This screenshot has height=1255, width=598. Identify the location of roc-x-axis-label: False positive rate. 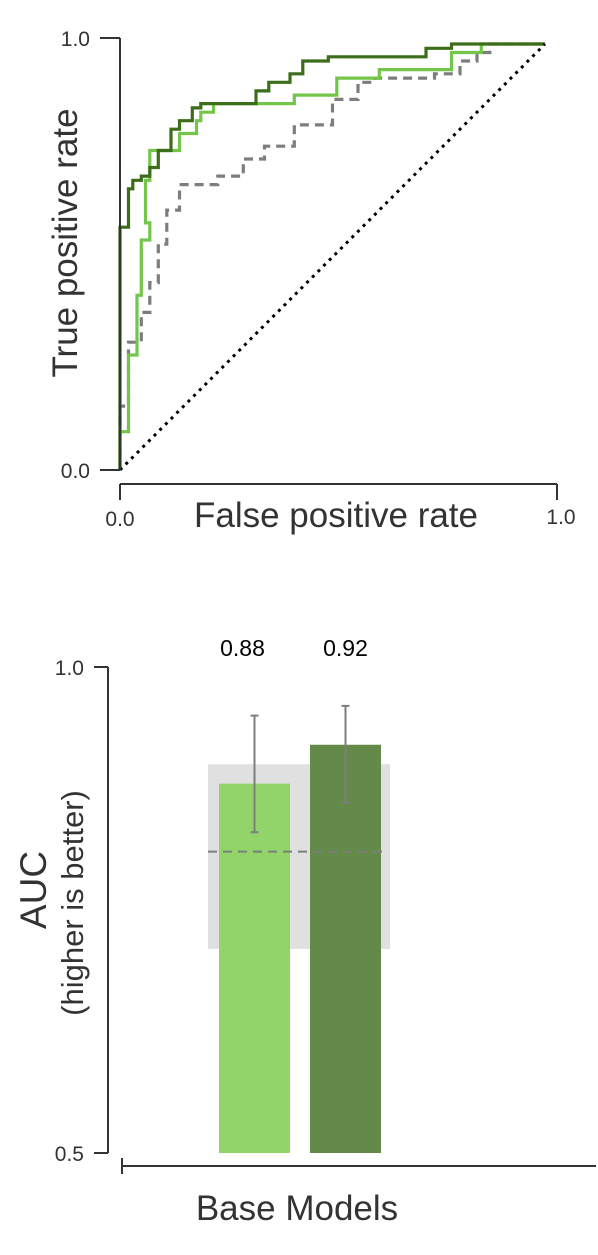
(336, 515).